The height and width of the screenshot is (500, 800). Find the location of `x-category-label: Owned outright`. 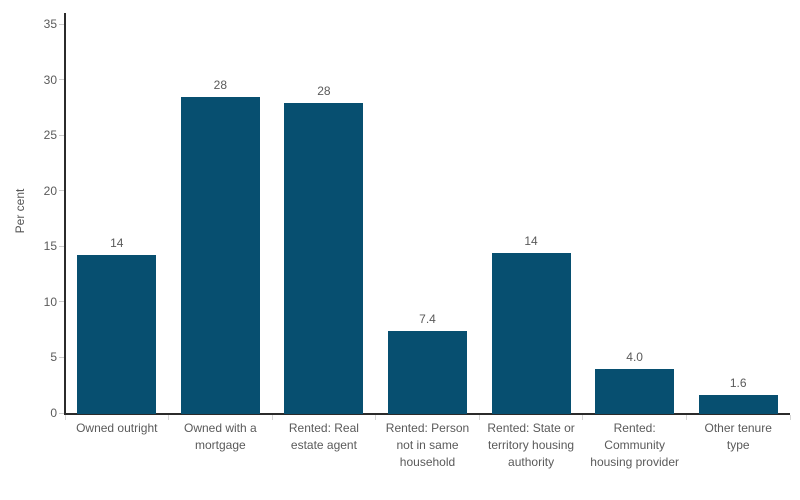

x-category-label: Owned outright is located at coordinates (117, 428).